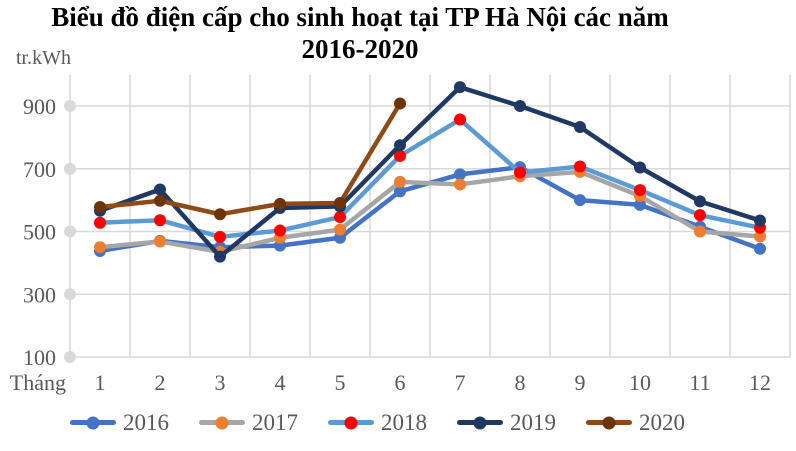 The height and width of the screenshot is (451, 796). I want to click on legend-label: 2018, so click(404, 422).